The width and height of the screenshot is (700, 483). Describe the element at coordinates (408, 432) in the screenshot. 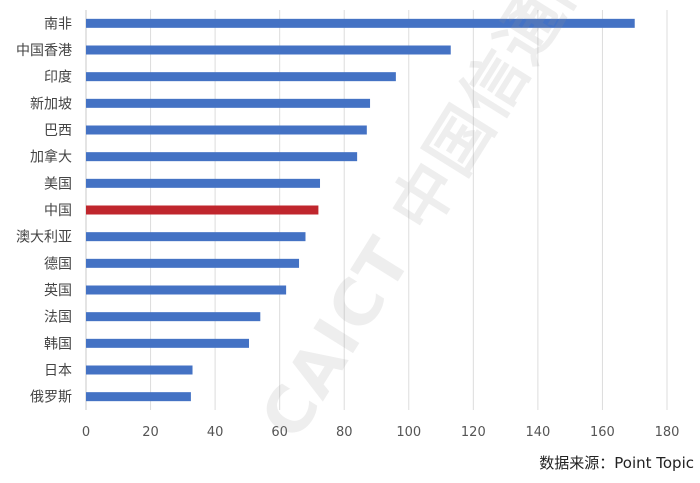

I see `x-tick-label: 100` at that location.